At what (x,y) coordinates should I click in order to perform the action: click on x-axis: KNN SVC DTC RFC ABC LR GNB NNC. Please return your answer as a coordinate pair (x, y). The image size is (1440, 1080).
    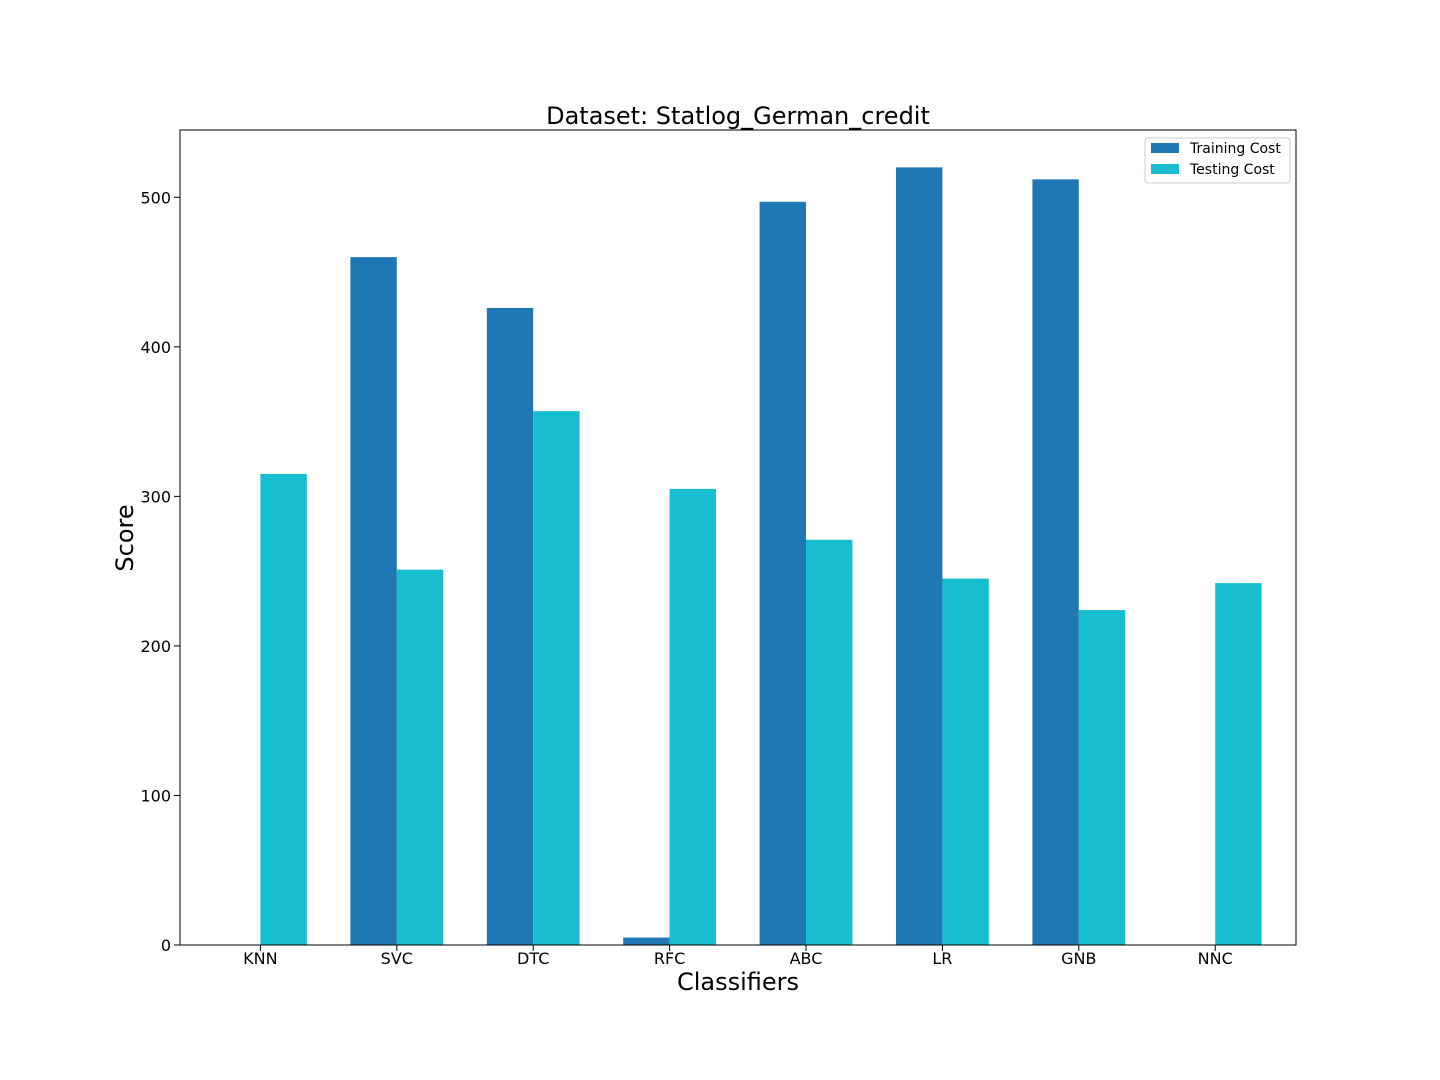
    Looking at the image, I should click on (738, 956).